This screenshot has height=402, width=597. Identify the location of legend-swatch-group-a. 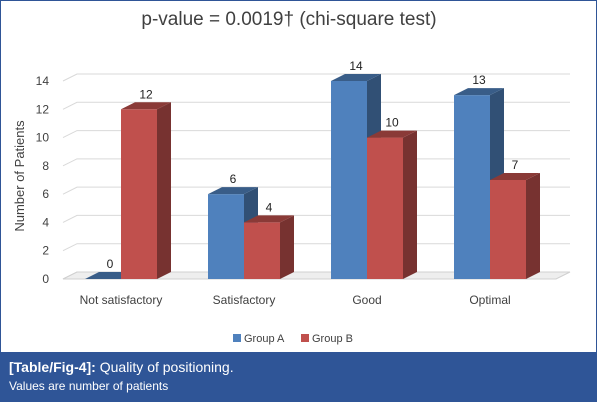
(237, 338).